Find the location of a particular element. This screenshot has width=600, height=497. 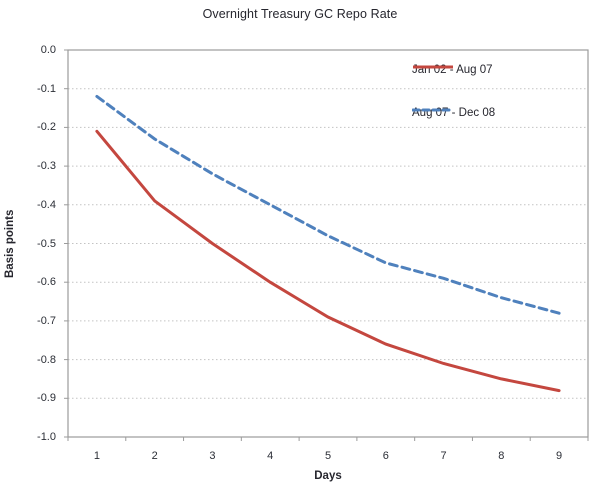

y-tick-label: -0.7 is located at coordinates (46, 320).